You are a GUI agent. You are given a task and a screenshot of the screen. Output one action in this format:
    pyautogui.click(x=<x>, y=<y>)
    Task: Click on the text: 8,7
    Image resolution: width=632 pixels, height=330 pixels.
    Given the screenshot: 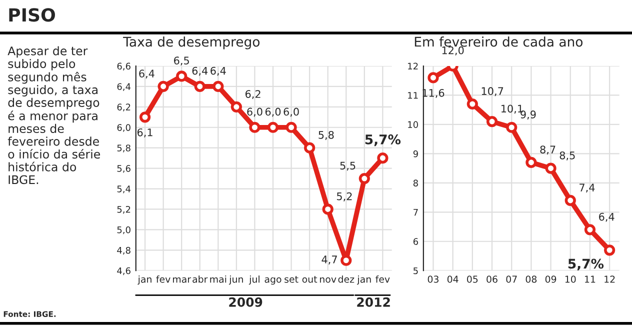 What is the action you would take?
    pyautogui.click(x=548, y=150)
    